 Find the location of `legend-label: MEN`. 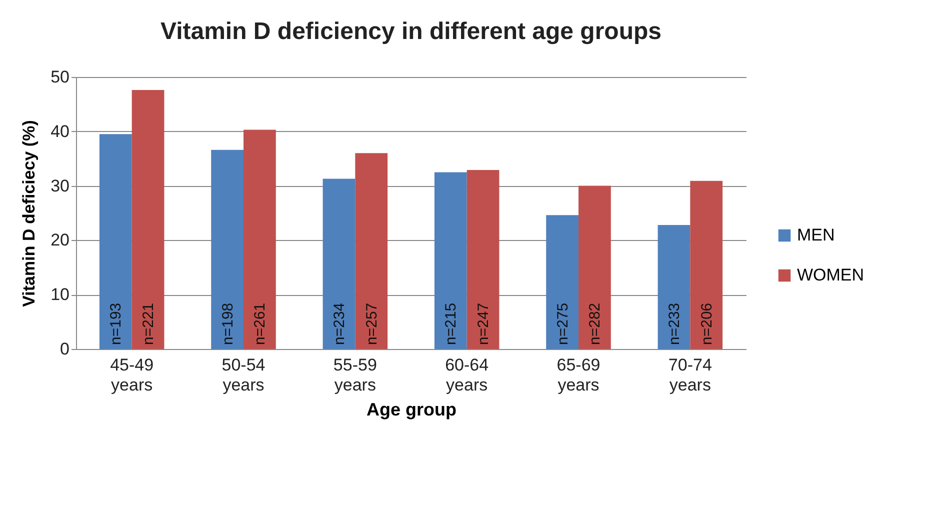

legend-label: MEN is located at coordinates (816, 235).